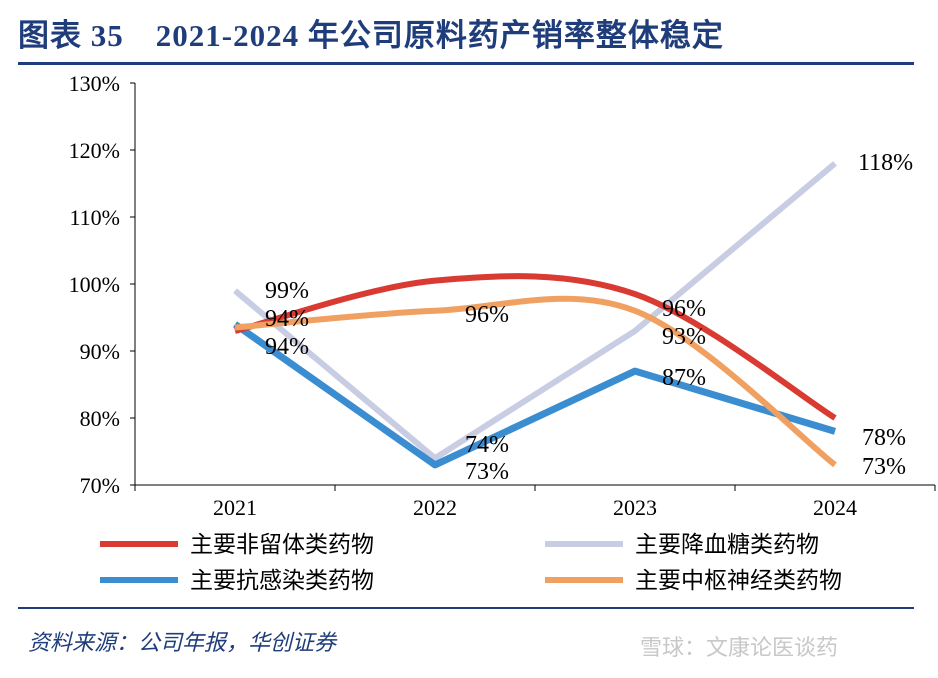 The height and width of the screenshot is (678, 938). I want to click on x-tick-label: 2024, so click(835, 507).